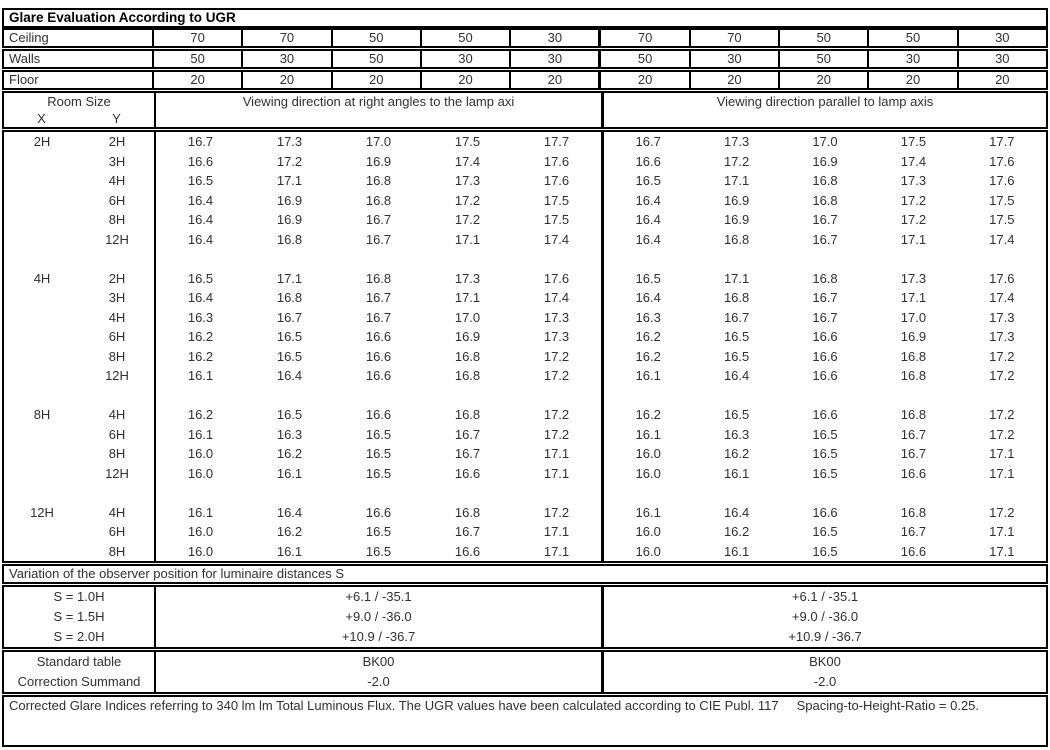  What do you see at coordinates (825, 279) in the screenshot?
I see `parallel-values: 16.5 17.1 16.8 17.3 17.6` at bounding box center [825, 279].